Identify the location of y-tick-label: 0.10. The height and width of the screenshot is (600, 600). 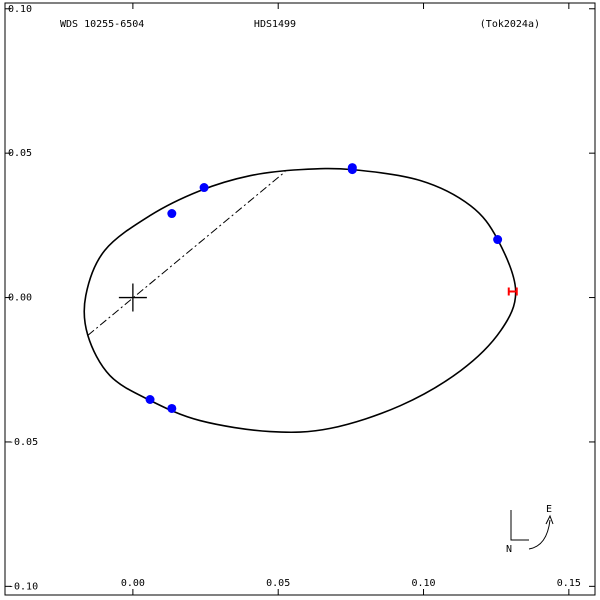
(20, 9).